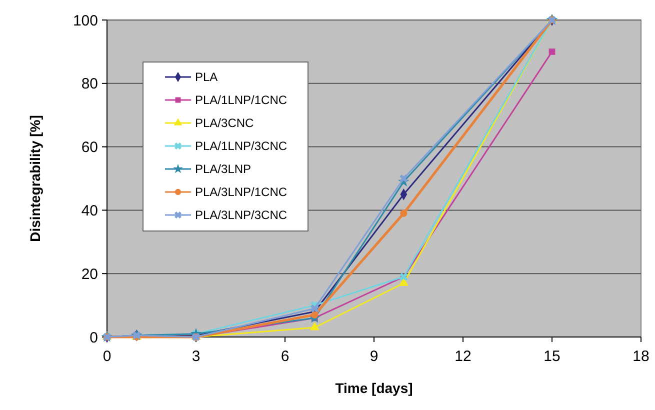 The height and width of the screenshot is (410, 655). Describe the element at coordinates (89, 84) in the screenshot. I see `y-tick-label: 80` at that location.